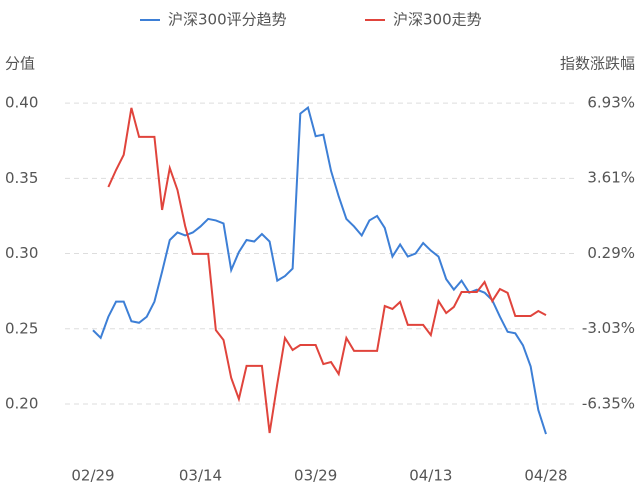 The height and width of the screenshot is (493, 640). What do you see at coordinates (611, 102) in the screenshot?
I see `y2-tick-label: 6.93%` at bounding box center [611, 102].